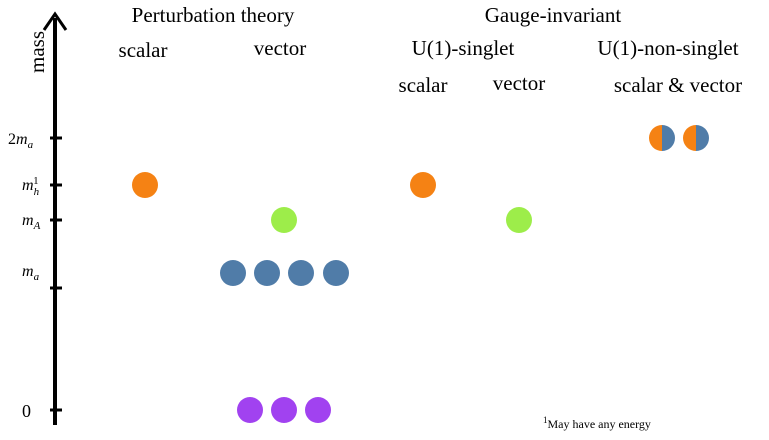  I want to click on level-label: mh1, so click(31, 186).